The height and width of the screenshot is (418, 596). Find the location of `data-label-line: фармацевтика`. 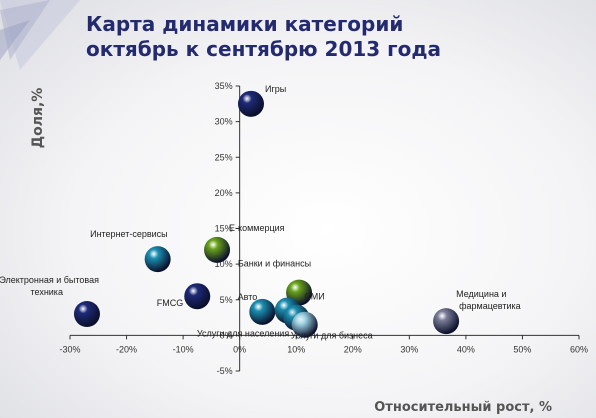

data-label-line: фармацевтика is located at coordinates (490, 306).